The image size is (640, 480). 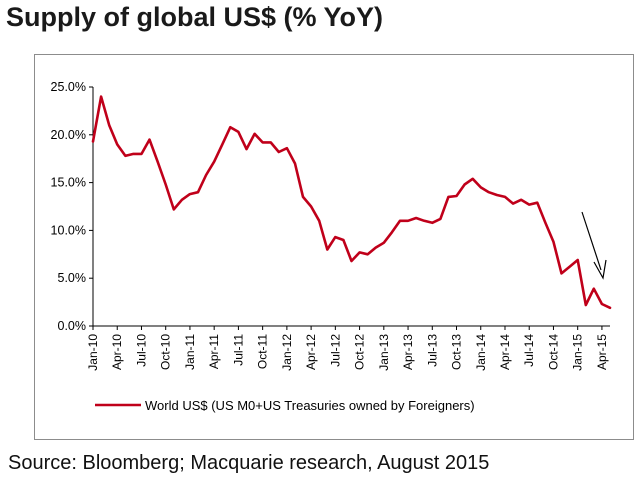 What do you see at coordinates (360, 352) in the screenshot?
I see `x-tick-label: Oct-12` at bounding box center [360, 352].